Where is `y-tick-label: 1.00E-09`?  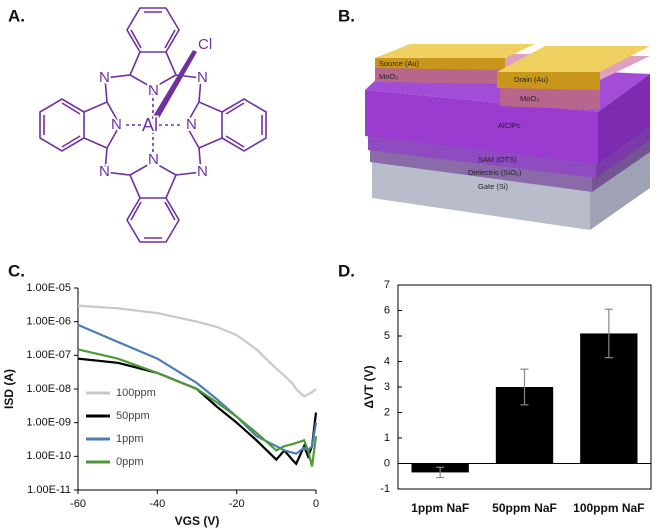
y-tick-label: 1.00E-09 is located at coordinates (48, 423).